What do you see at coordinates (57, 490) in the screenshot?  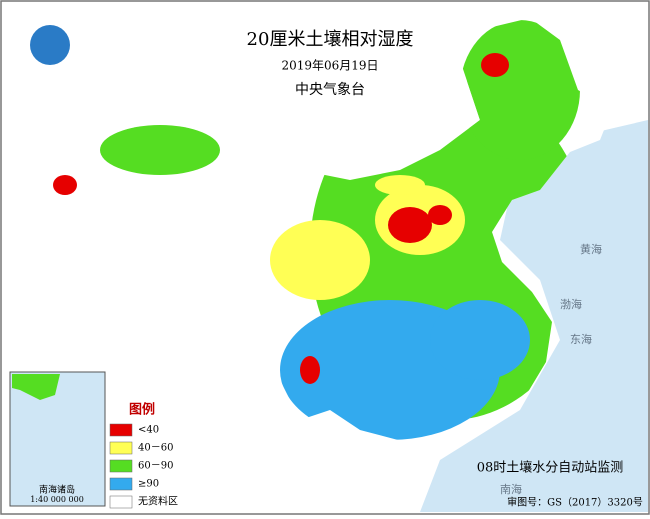 I see `inset-label: 南海诸岛` at bounding box center [57, 490].